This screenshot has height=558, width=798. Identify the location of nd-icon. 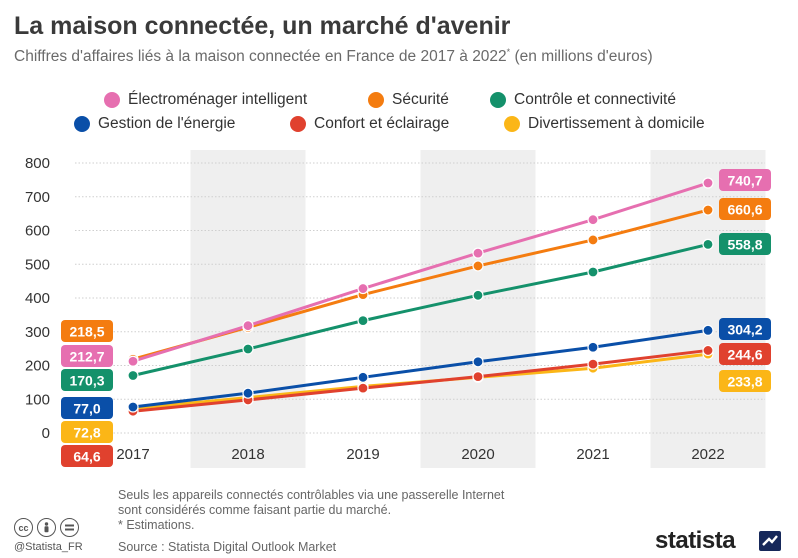
(69, 527).